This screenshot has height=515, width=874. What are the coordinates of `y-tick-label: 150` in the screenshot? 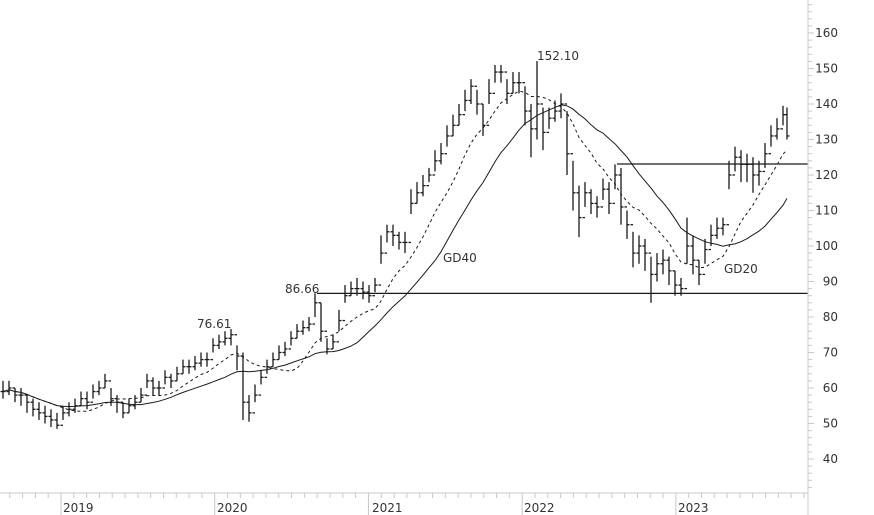 It's located at (826, 69).